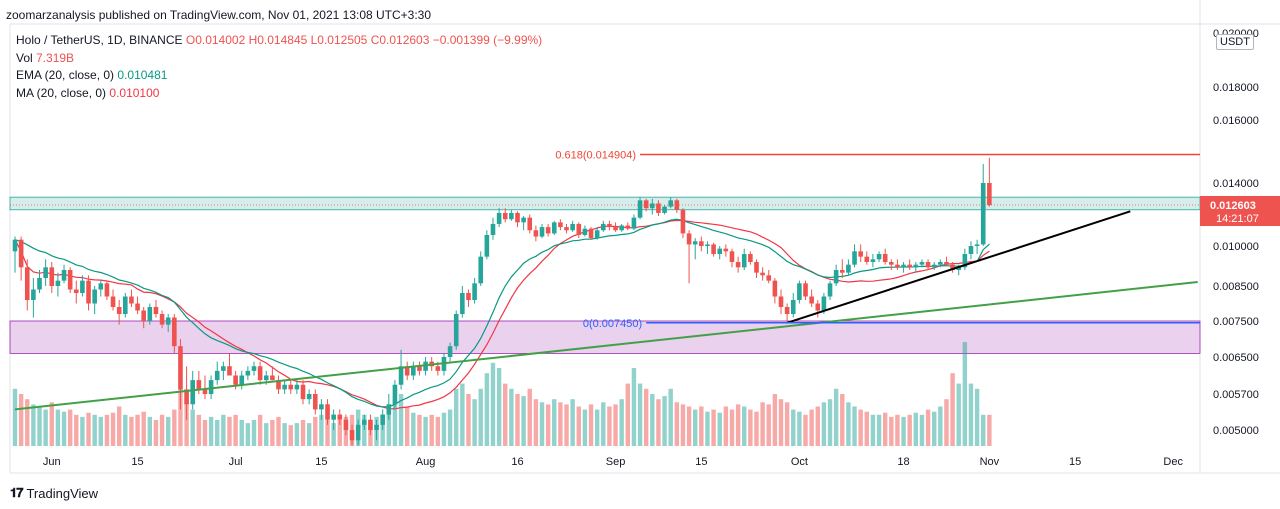 The image size is (1280, 509). I want to click on legend-volume-row: Vol 7.319B, so click(279, 59).